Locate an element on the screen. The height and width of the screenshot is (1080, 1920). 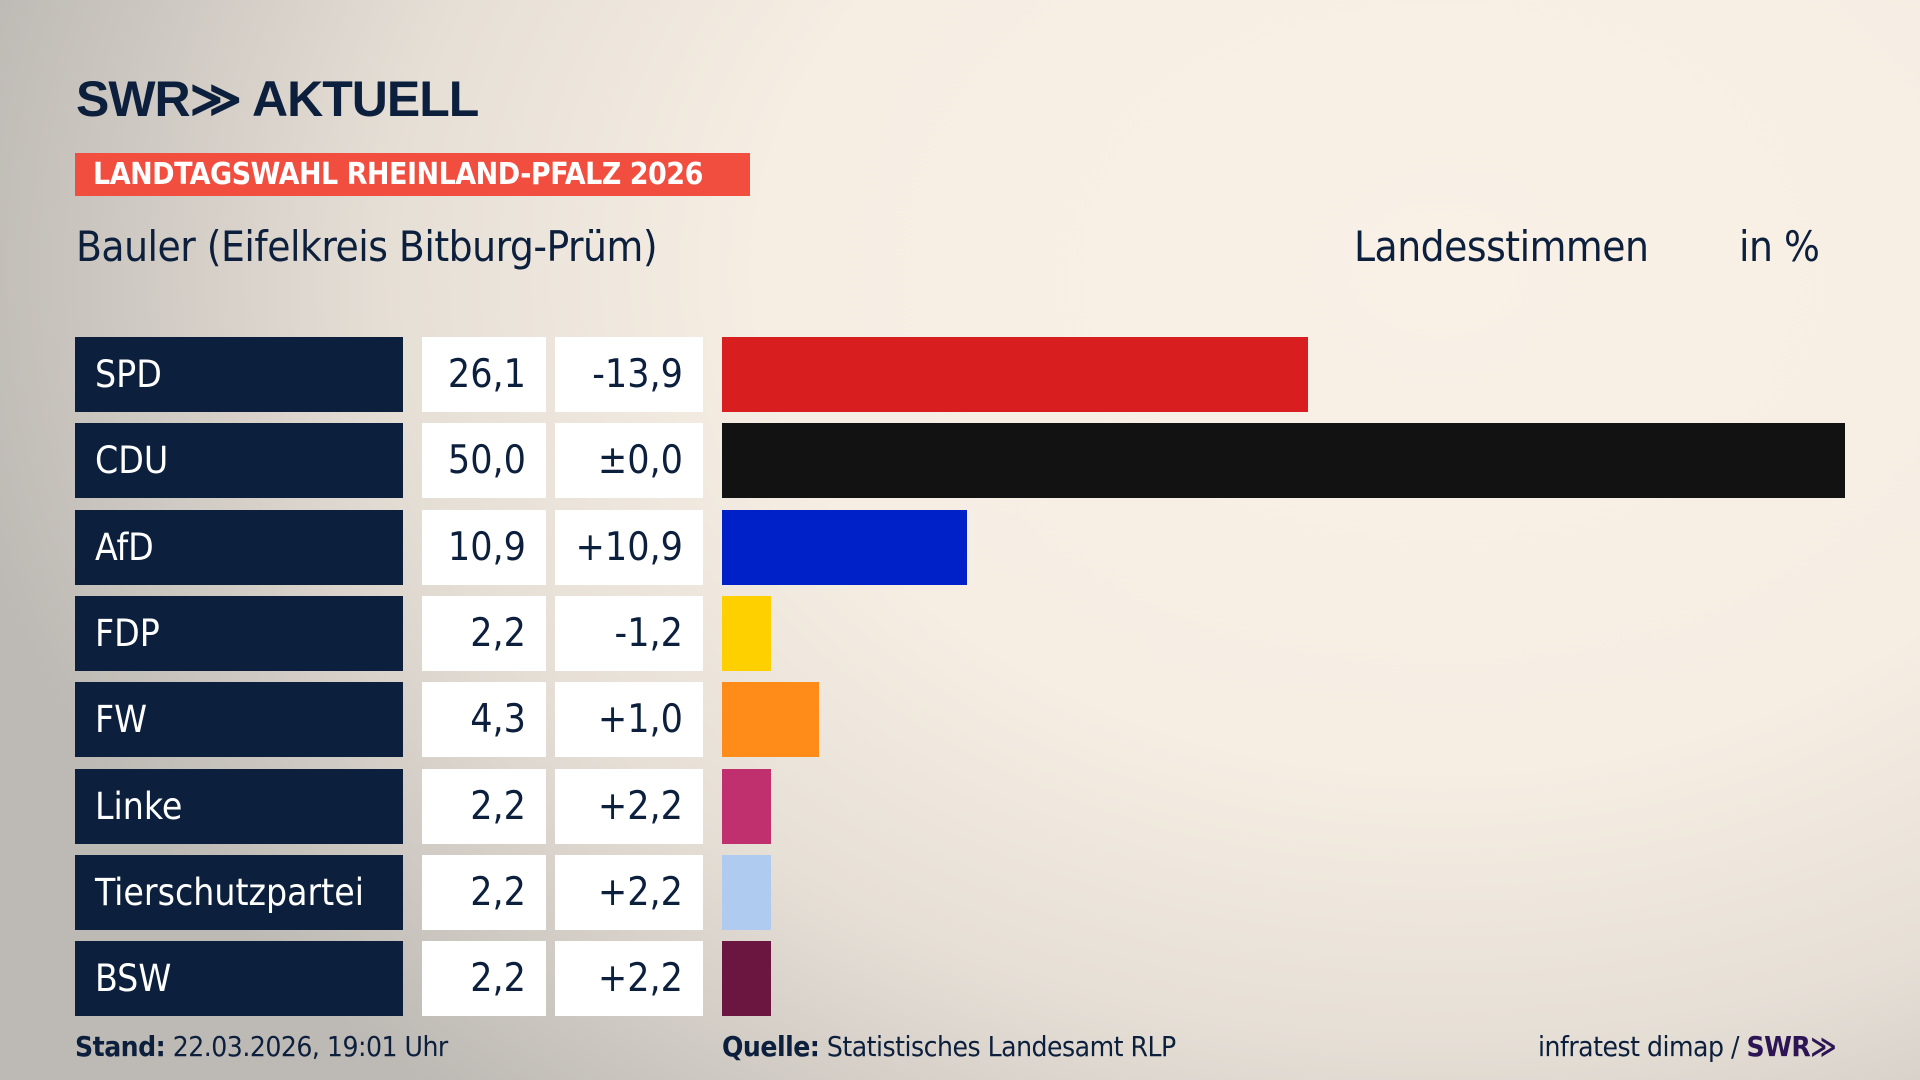
party-label: Tierschutzpartei is located at coordinates (239, 892).